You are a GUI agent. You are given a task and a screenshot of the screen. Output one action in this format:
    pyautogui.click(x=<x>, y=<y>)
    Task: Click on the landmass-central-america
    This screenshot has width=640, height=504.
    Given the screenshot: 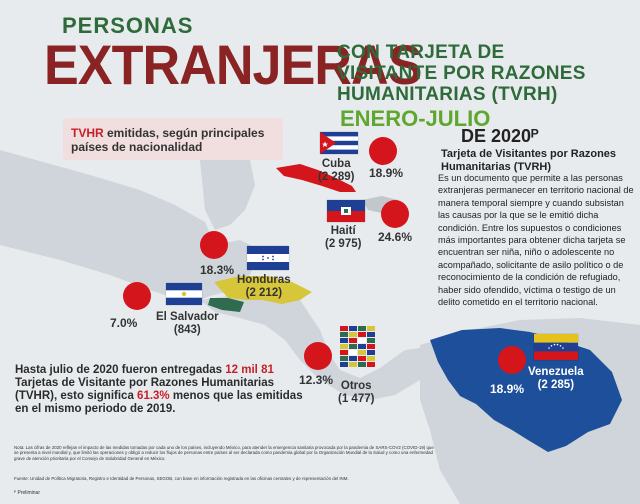 What is the action you would take?
    pyautogui.click(x=130, y=225)
    